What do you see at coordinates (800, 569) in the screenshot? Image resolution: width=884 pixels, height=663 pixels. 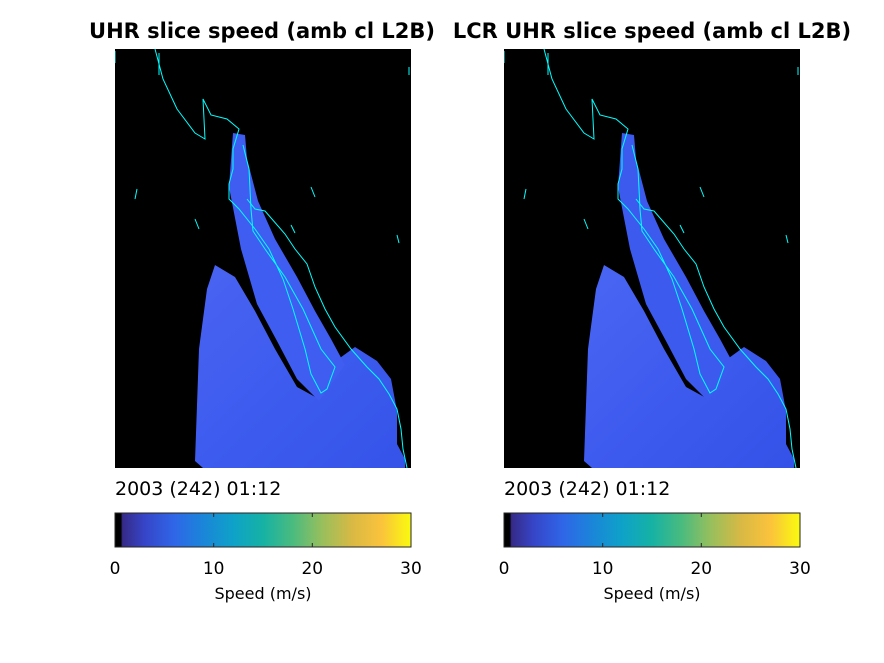 I see `panel-2-colorbar-tick-label: 30` at bounding box center [800, 569].